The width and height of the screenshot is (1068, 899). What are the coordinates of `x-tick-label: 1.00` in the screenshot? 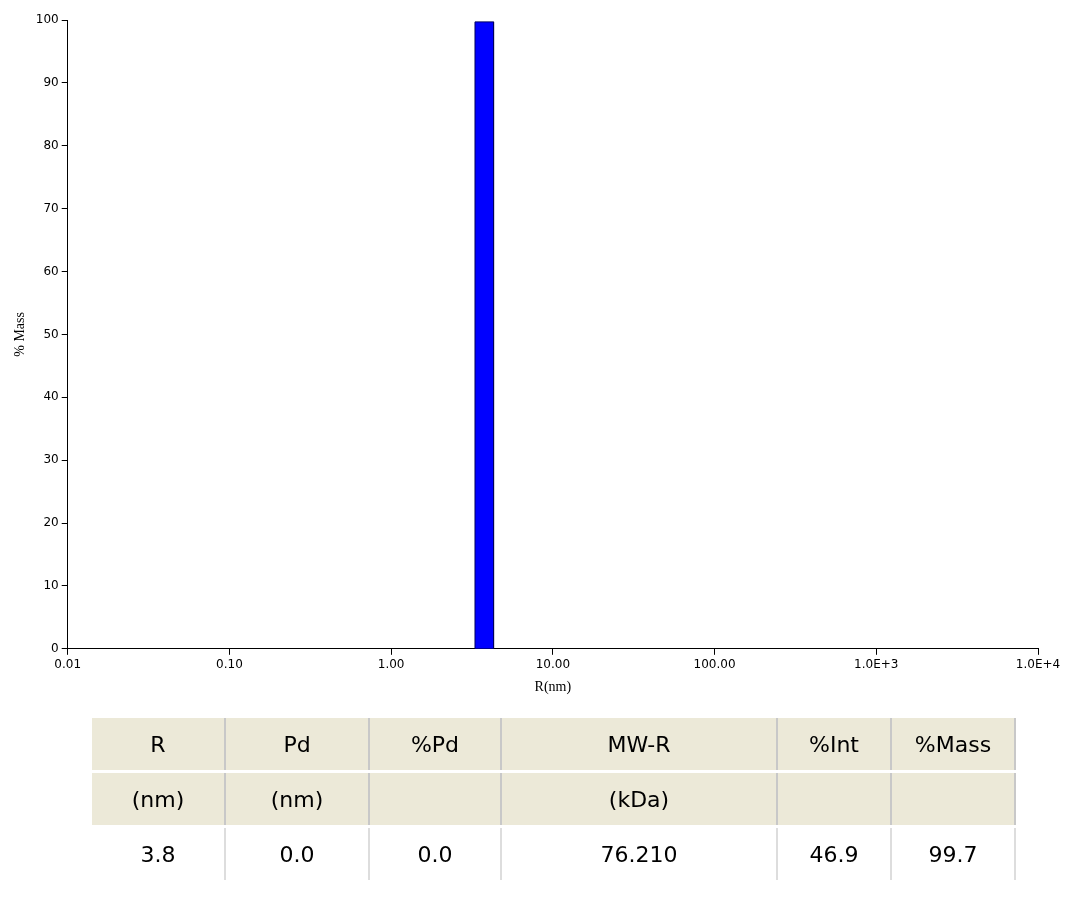 It's located at (391, 664).